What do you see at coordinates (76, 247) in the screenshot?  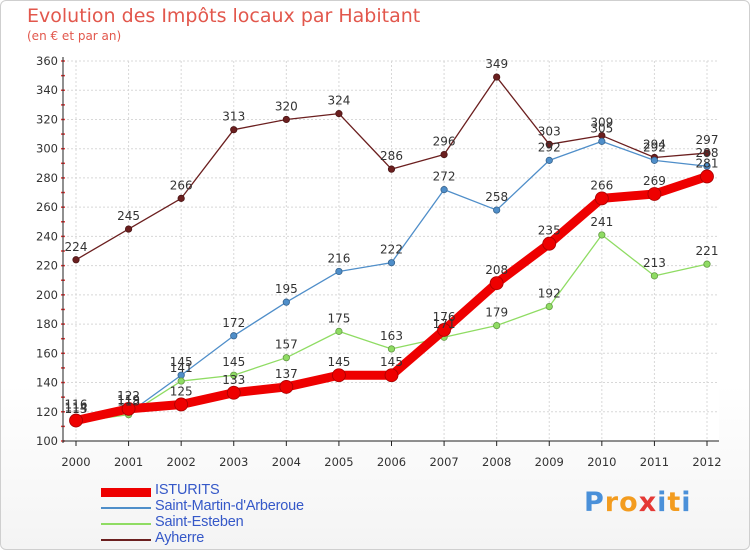 I see `data-label-ayherre: 224` at bounding box center [76, 247].